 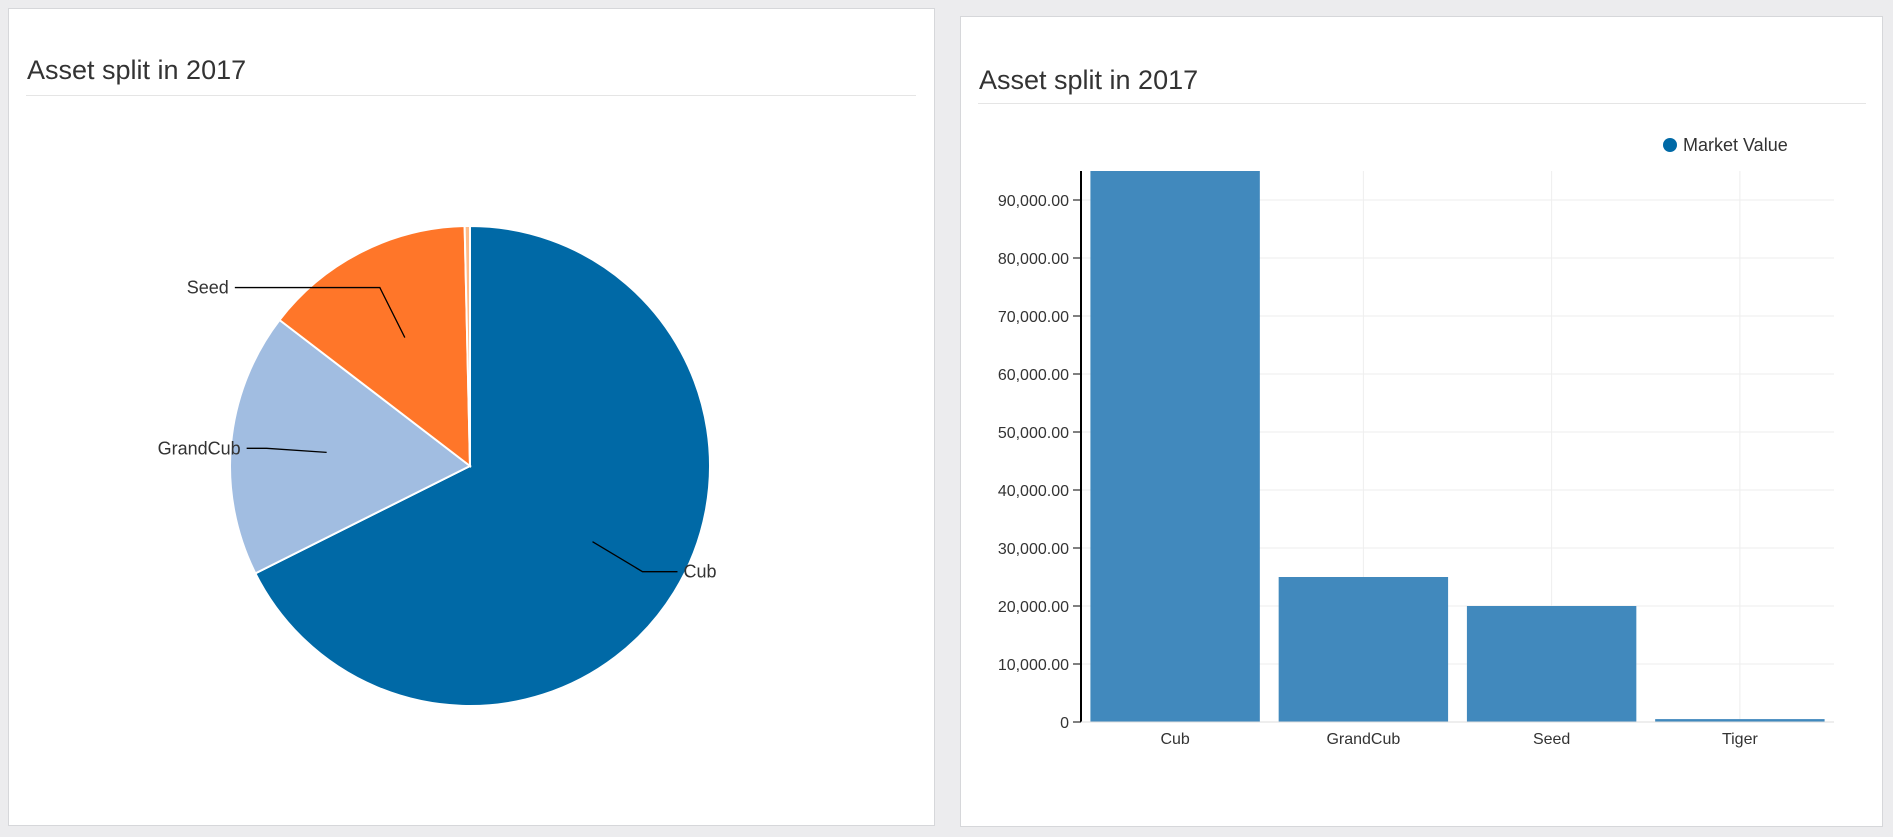 I want to click on bar-tiger, so click(x=1740, y=720).